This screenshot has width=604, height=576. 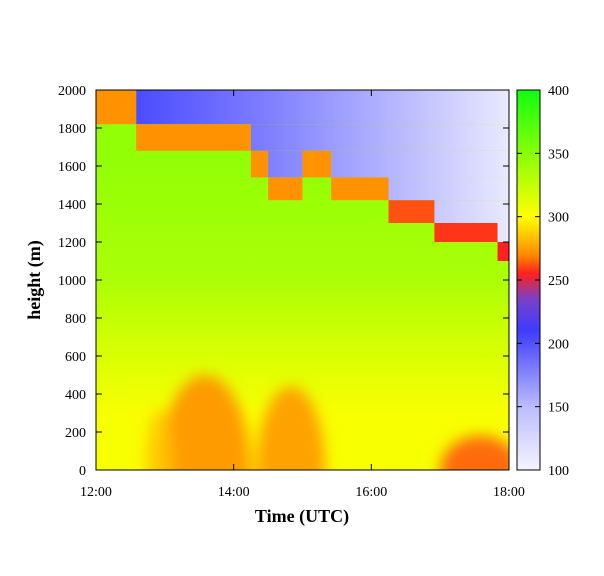 I want to click on y-tick-label: 400, so click(x=75, y=395).